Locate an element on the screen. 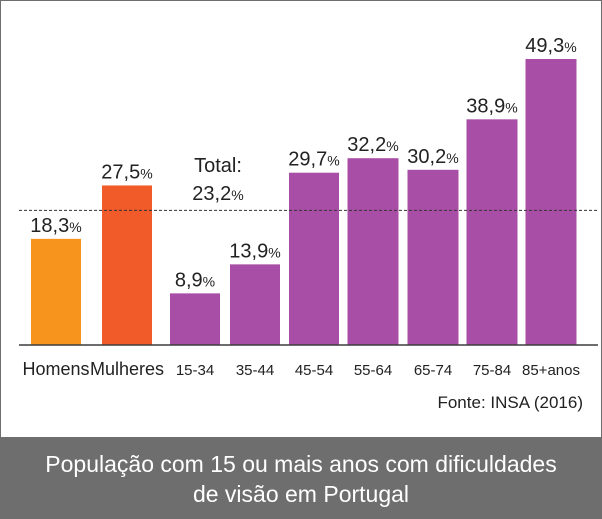 The height and width of the screenshot is (519, 602). value-label-15-34: 8,9% is located at coordinates (195, 280).